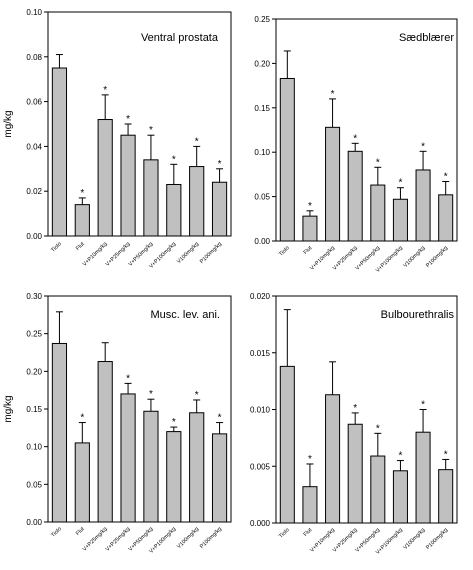  What do you see at coordinates (186, 315) in the screenshot?
I see `chart-title: Musc. lev. ani.` at bounding box center [186, 315].